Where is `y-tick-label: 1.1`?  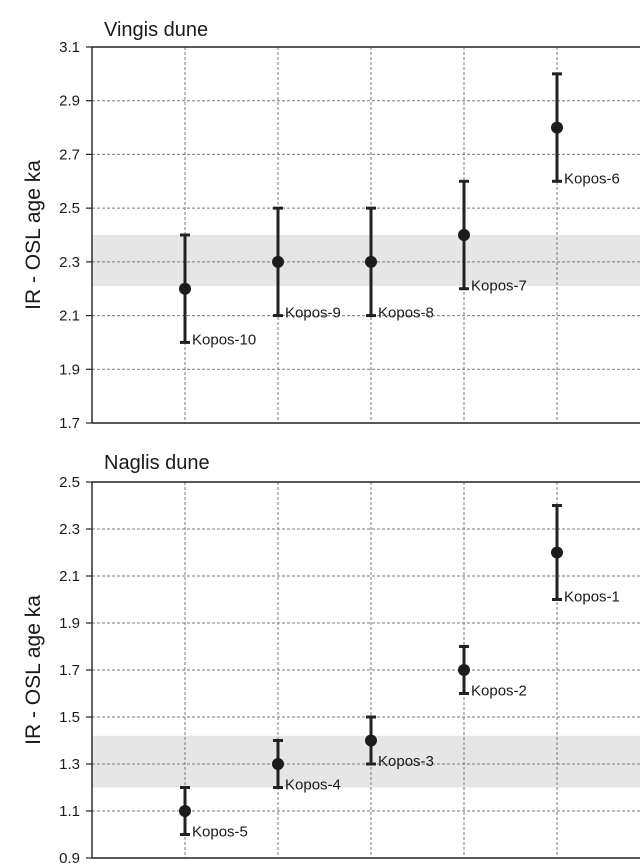
y-tick-label: 1.1 is located at coordinates (69, 811).